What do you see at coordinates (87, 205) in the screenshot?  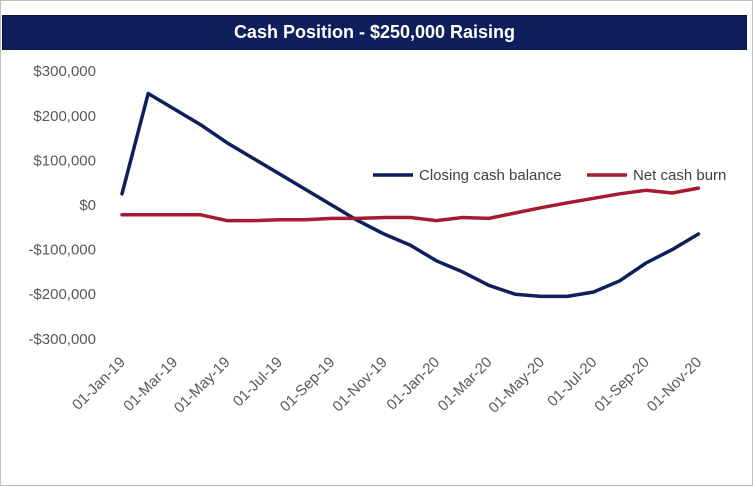 I see `y-tick-label: $0` at bounding box center [87, 205].